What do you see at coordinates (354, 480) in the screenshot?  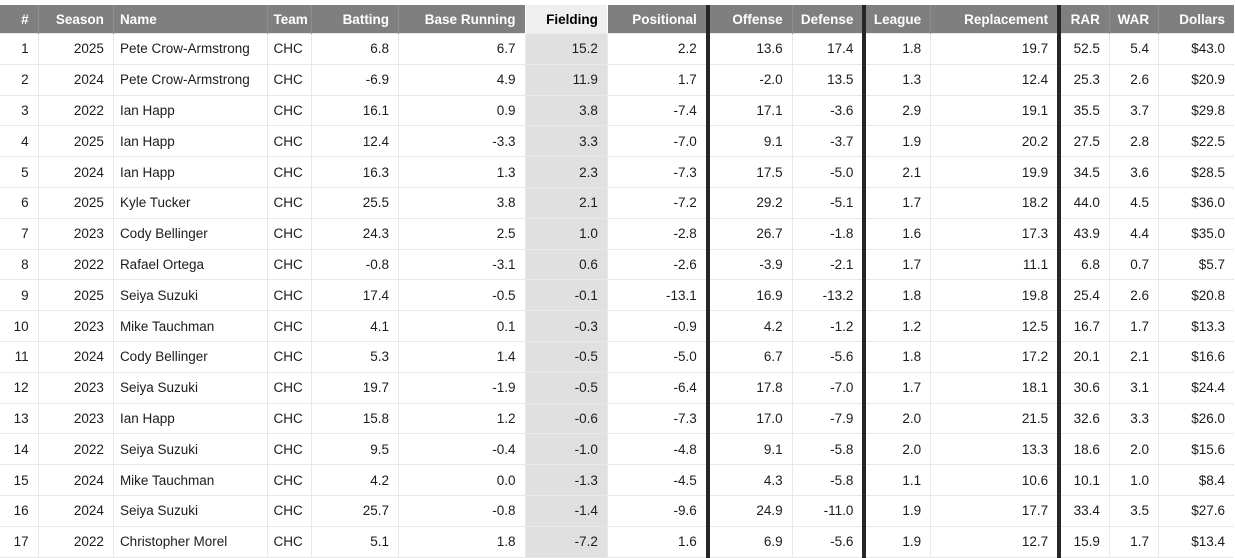 I see `cell-batting: 4.2` at bounding box center [354, 480].